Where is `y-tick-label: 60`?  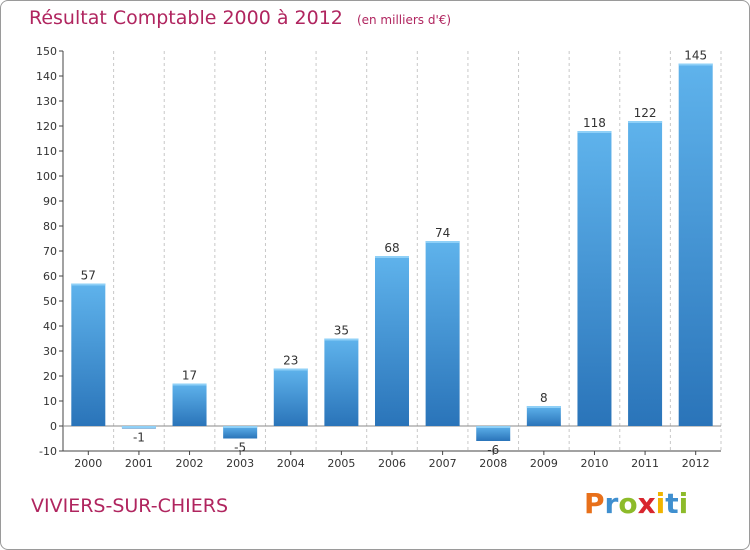
y-tick-label: 60 is located at coordinates (50, 276).